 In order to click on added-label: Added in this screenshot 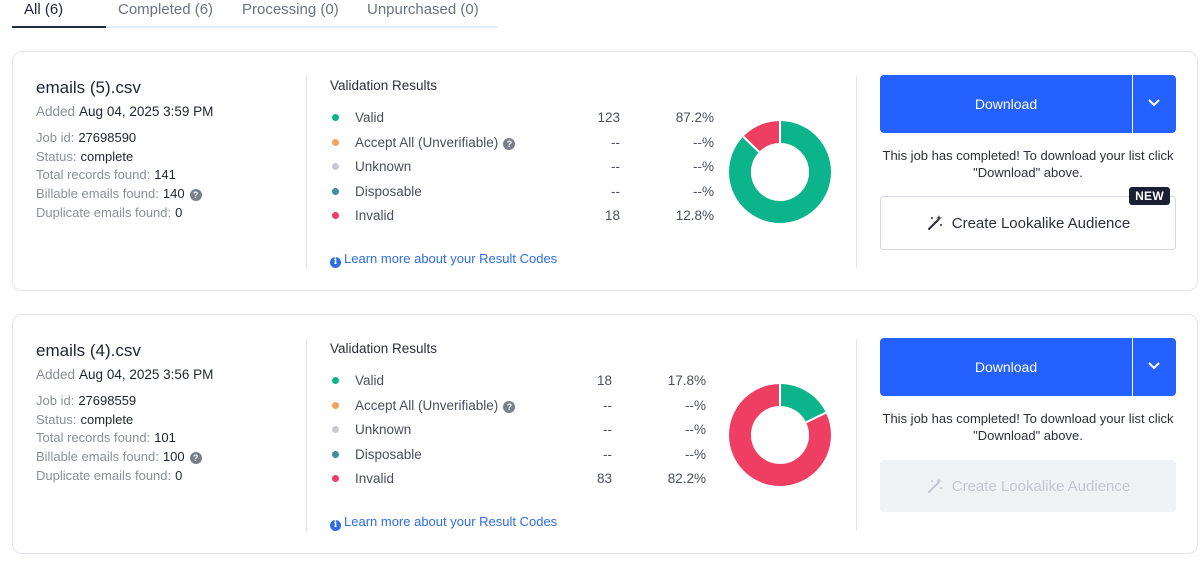, I will do `click(56, 374)`.